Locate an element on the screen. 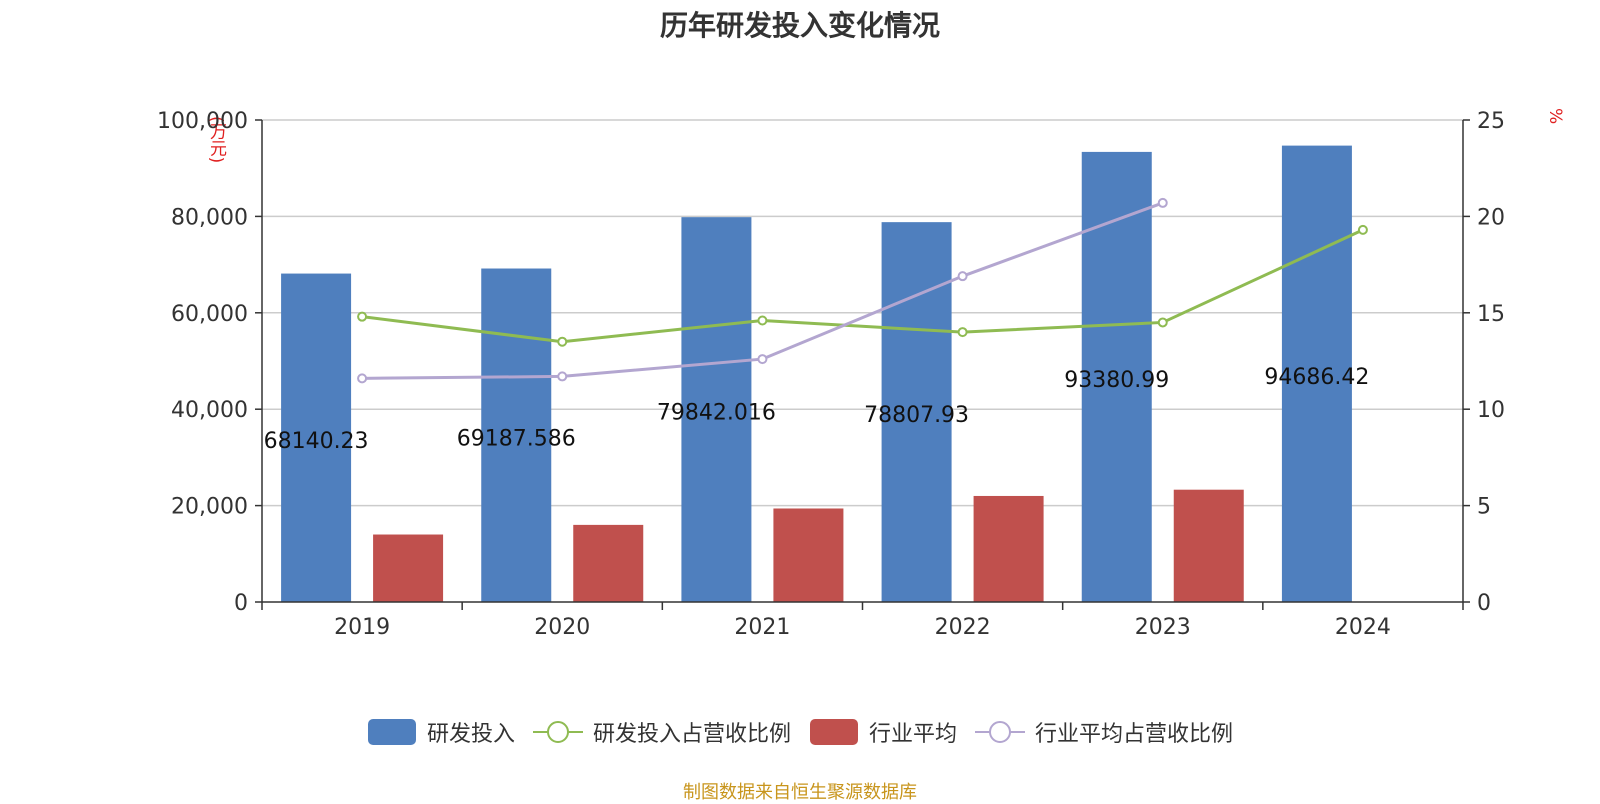  rd-investment-data-label: 93380.99 is located at coordinates (1116, 380).